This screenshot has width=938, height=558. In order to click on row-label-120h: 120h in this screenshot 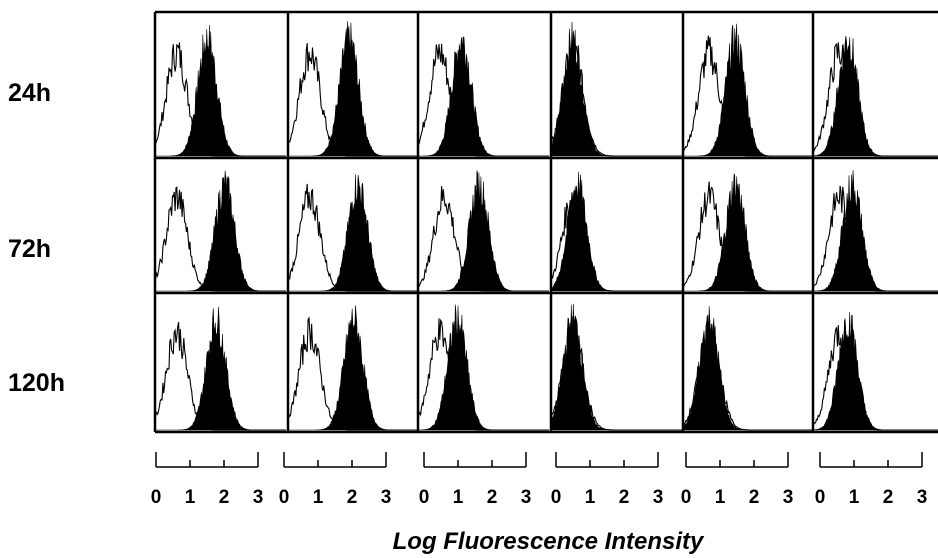, I will do `click(36, 383)`.